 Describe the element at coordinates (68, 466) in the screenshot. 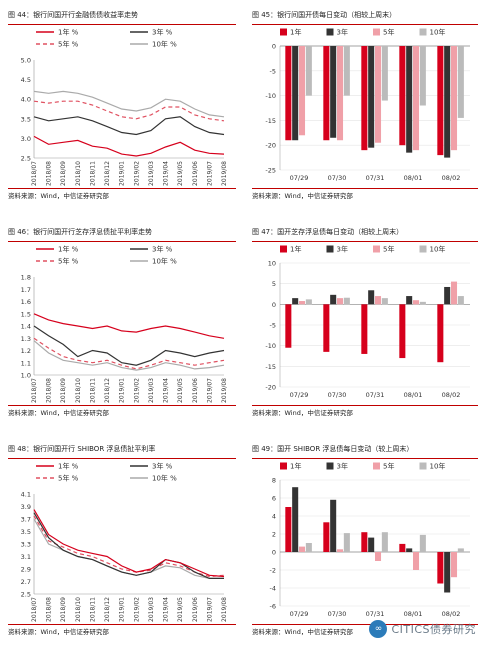

I see `legend-label: 1年 %` at that location.